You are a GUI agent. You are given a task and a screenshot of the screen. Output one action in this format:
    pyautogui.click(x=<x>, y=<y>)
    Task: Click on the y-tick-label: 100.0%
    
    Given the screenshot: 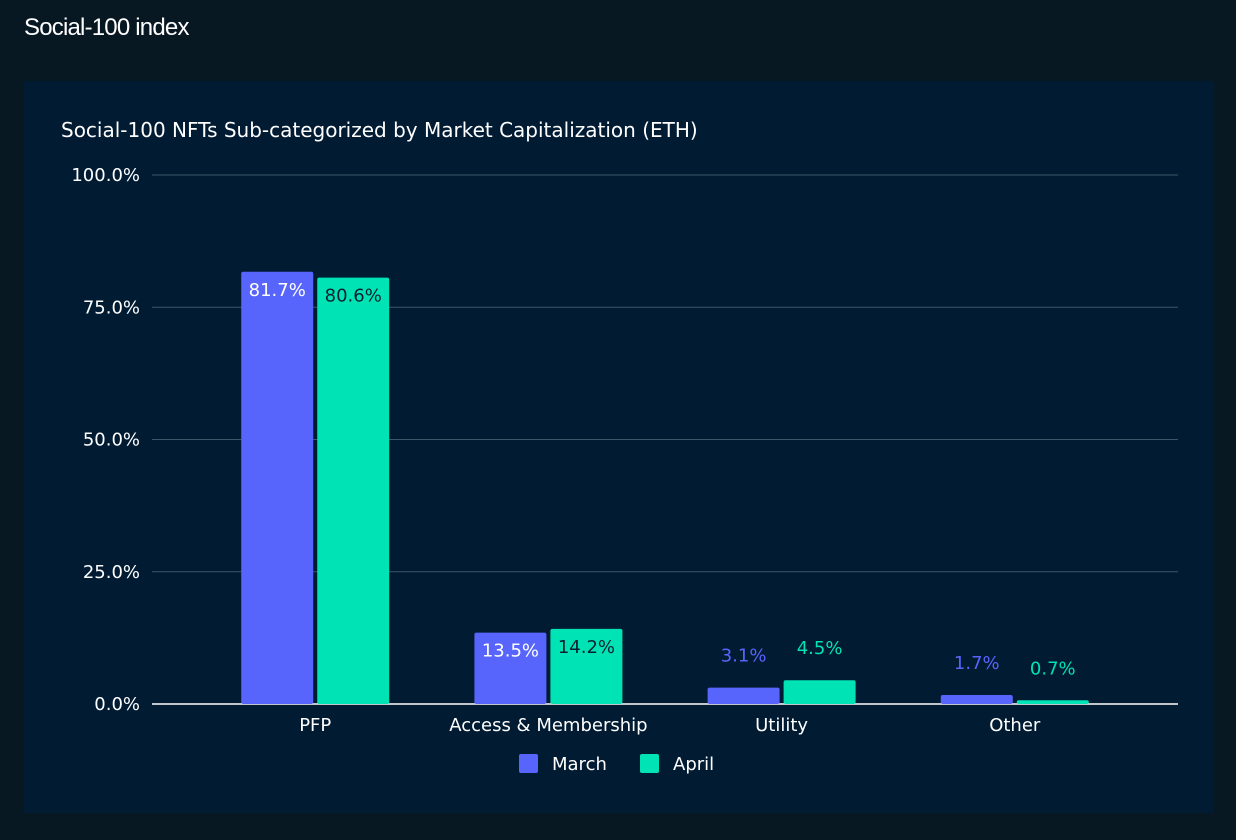 What is the action you would take?
    pyautogui.click(x=105, y=175)
    